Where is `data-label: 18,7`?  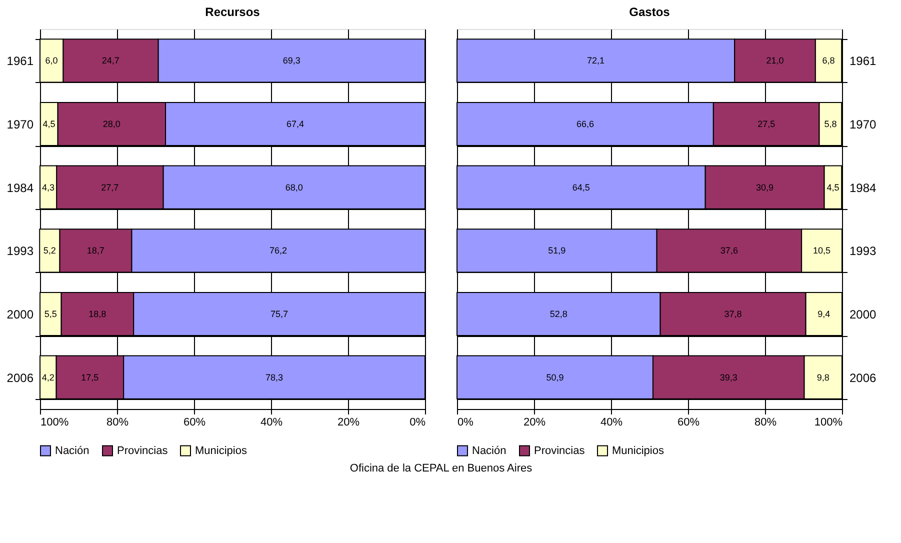 data-label: 18,7 is located at coordinates (95, 251).